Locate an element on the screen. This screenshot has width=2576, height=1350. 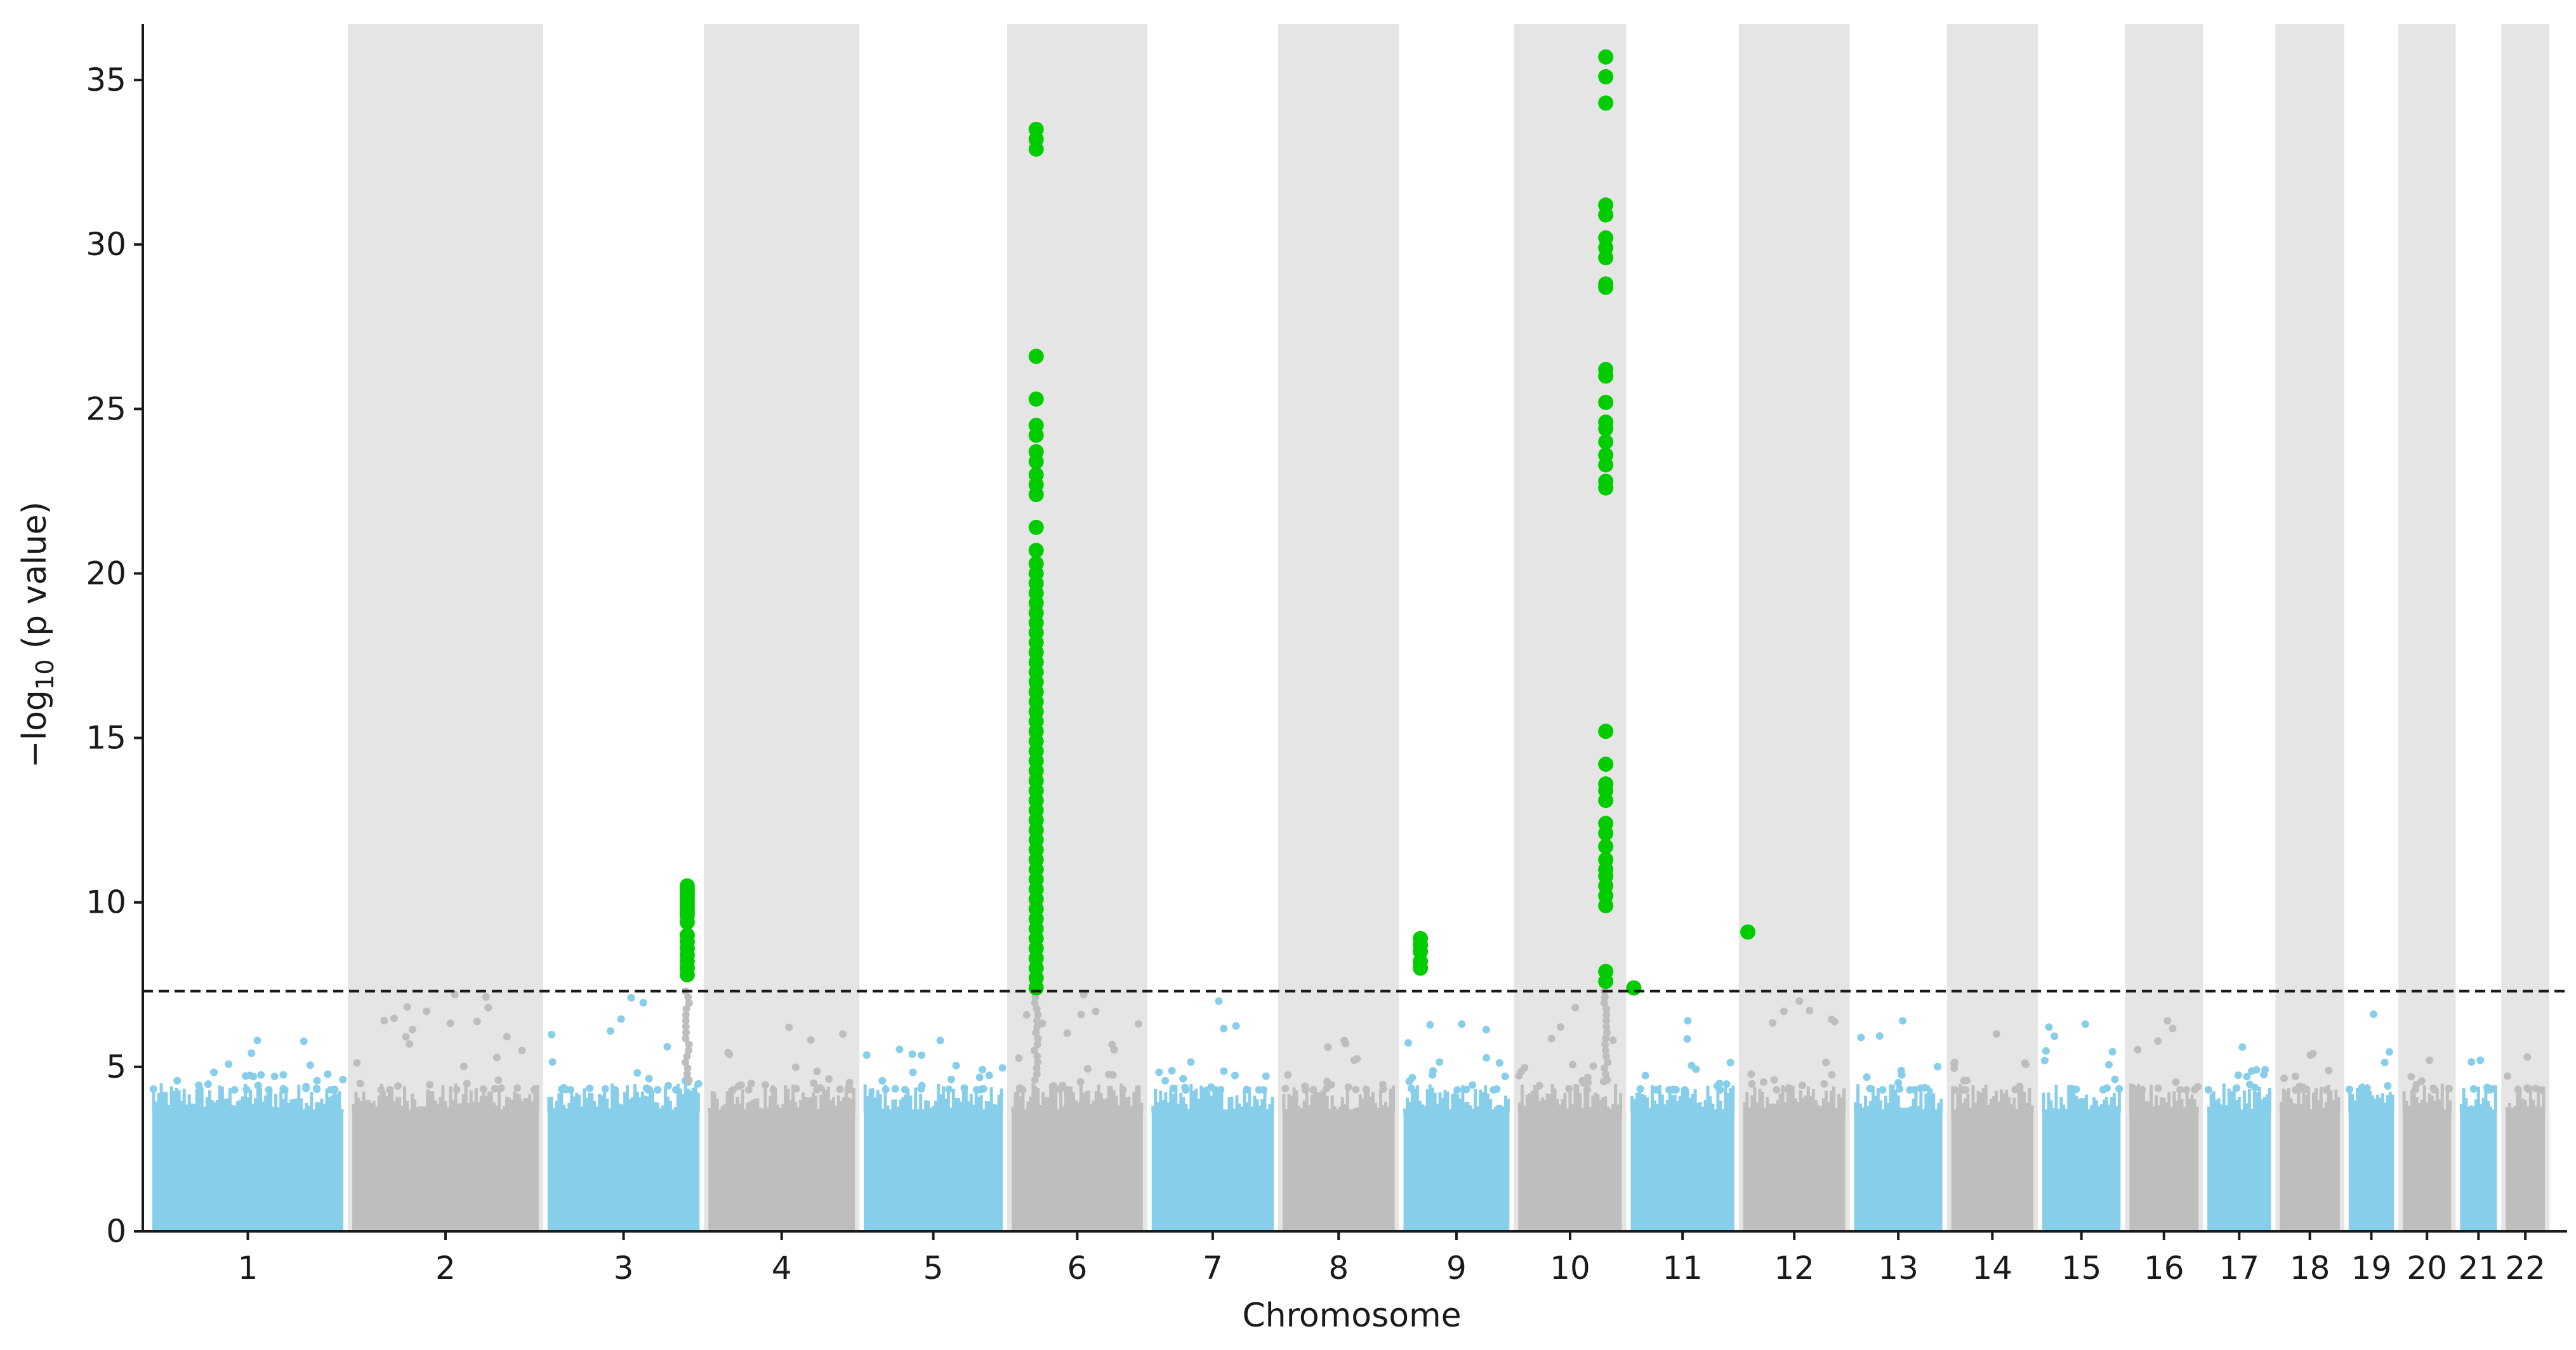
significant-snp-chr6 is located at coordinates (1036, 435).